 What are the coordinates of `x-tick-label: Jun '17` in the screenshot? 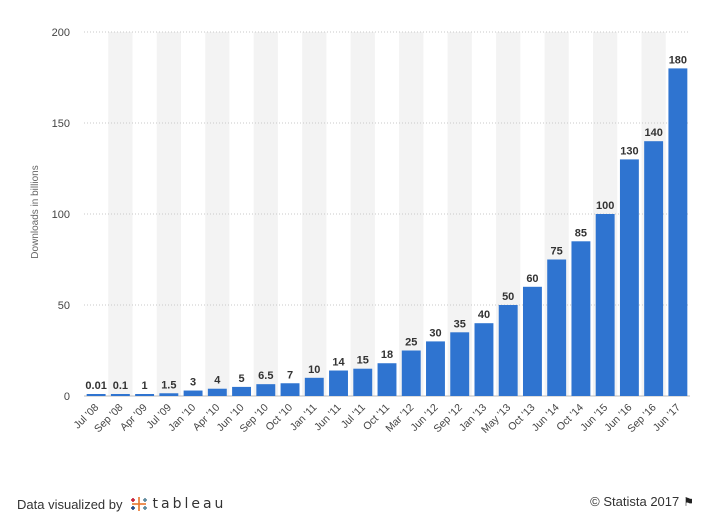 It's located at (667, 418).